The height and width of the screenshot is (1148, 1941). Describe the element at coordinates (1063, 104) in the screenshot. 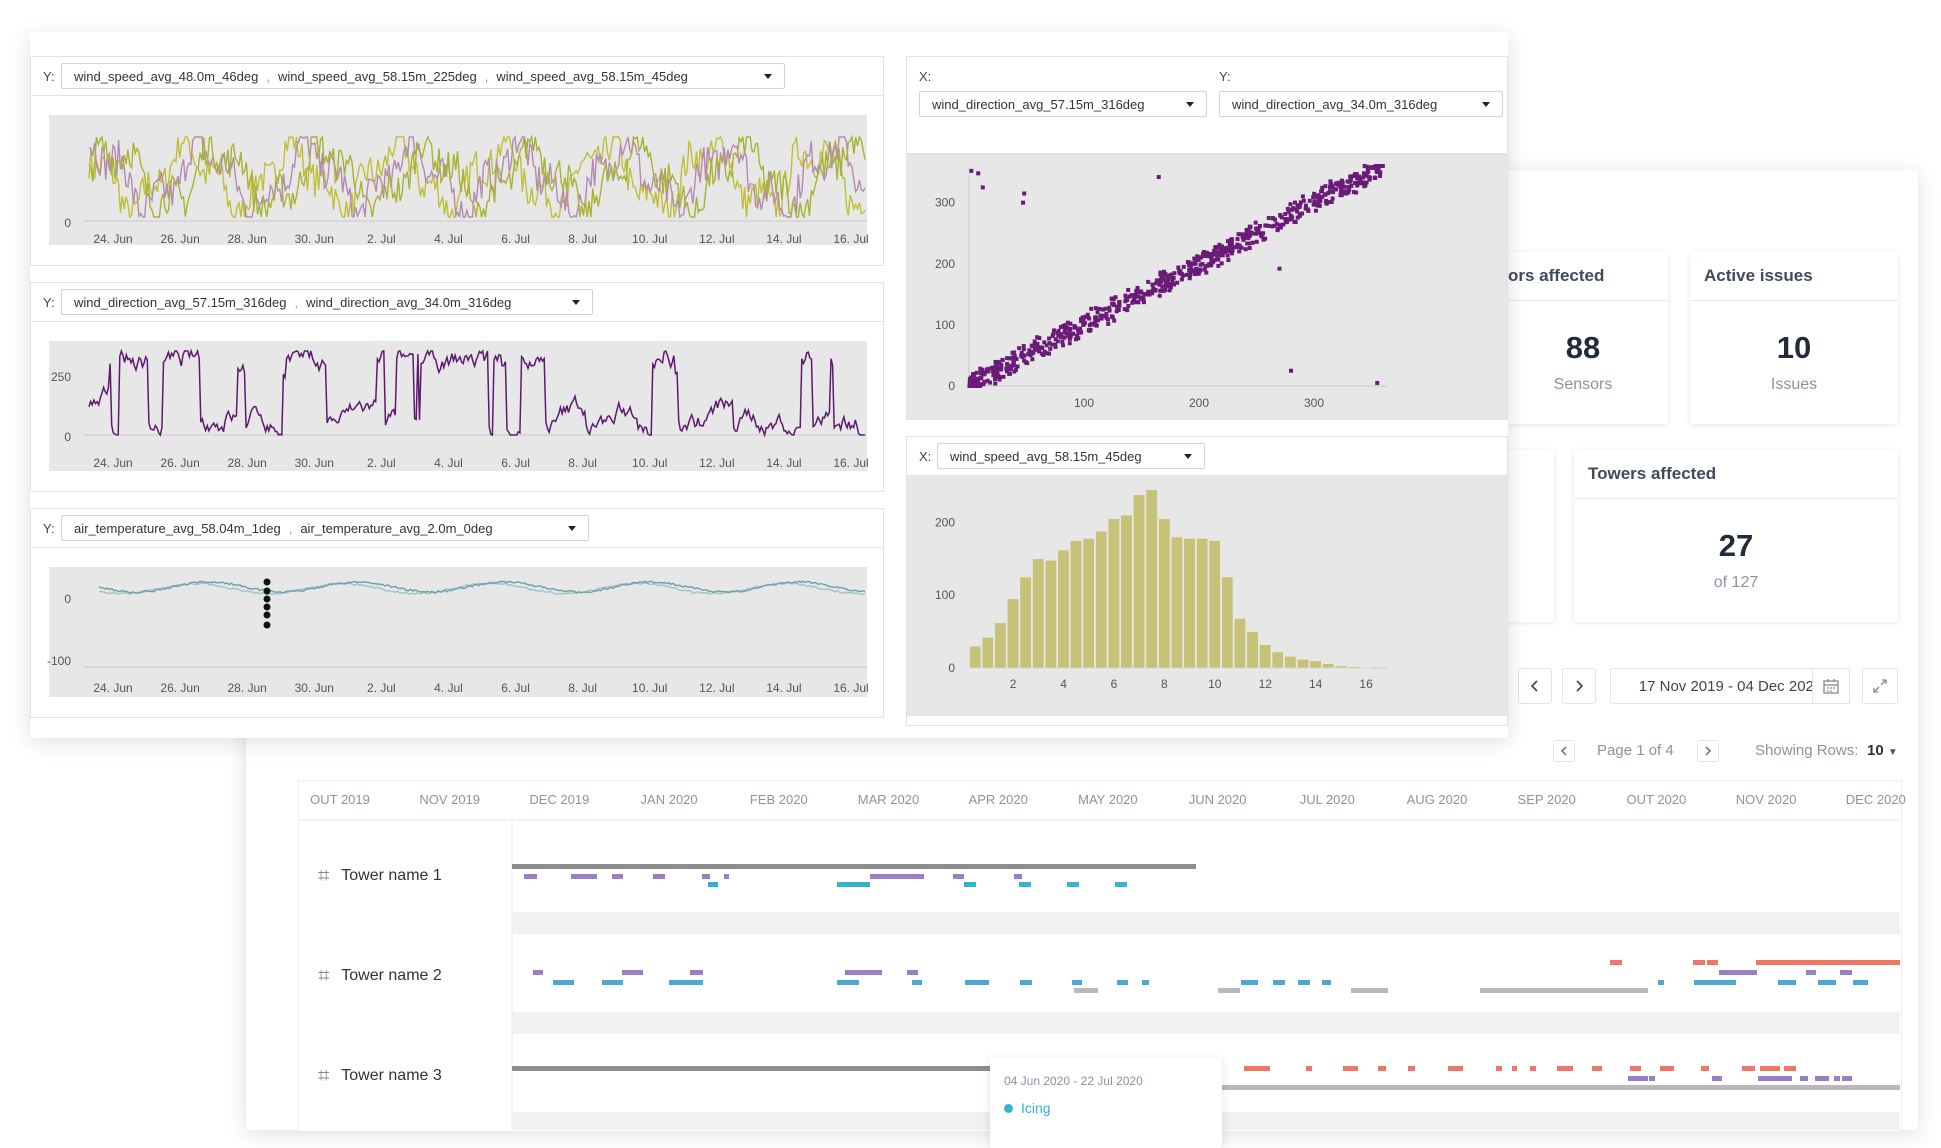

I see `x-series-select: wind_direction_avg_57.15m_316deg` at that location.